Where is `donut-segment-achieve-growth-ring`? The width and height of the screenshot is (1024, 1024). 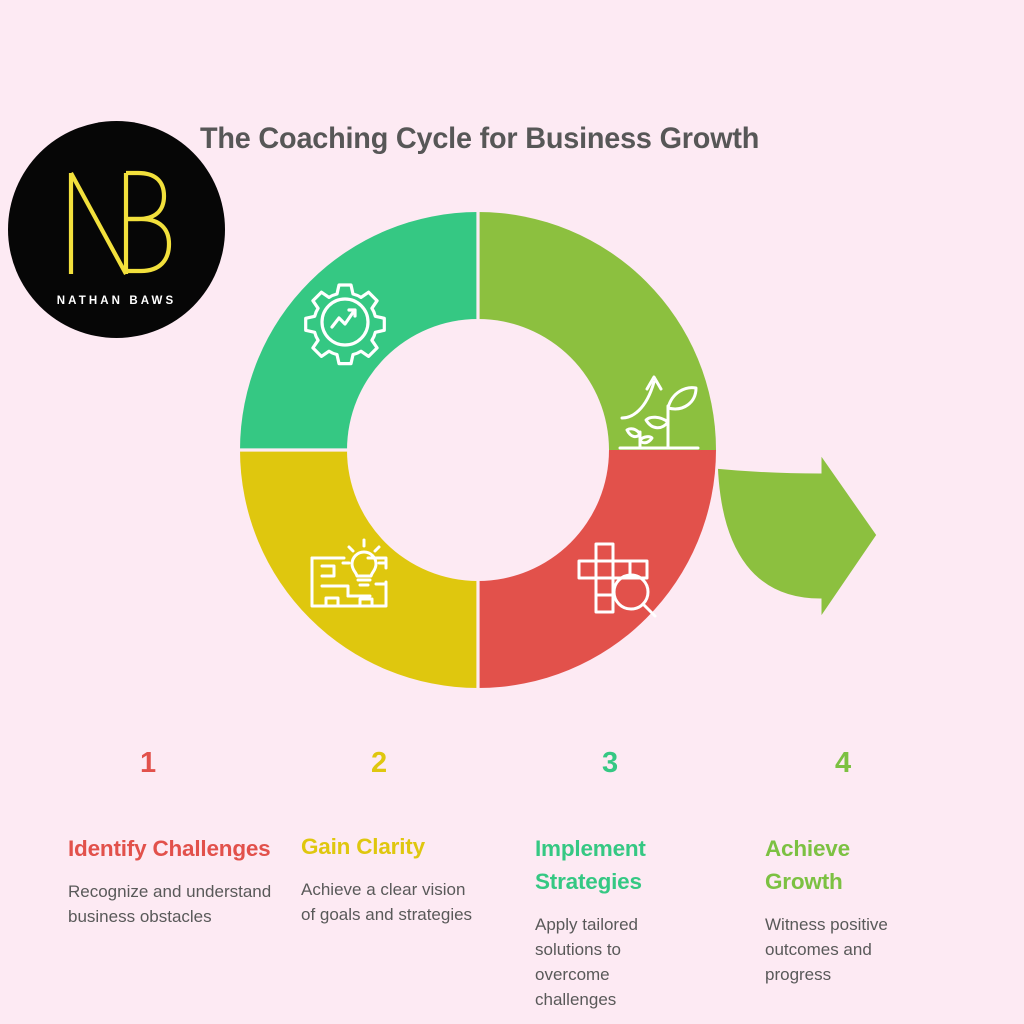
donut-segment-achieve-growth-ring is located at coordinates (597, 331).